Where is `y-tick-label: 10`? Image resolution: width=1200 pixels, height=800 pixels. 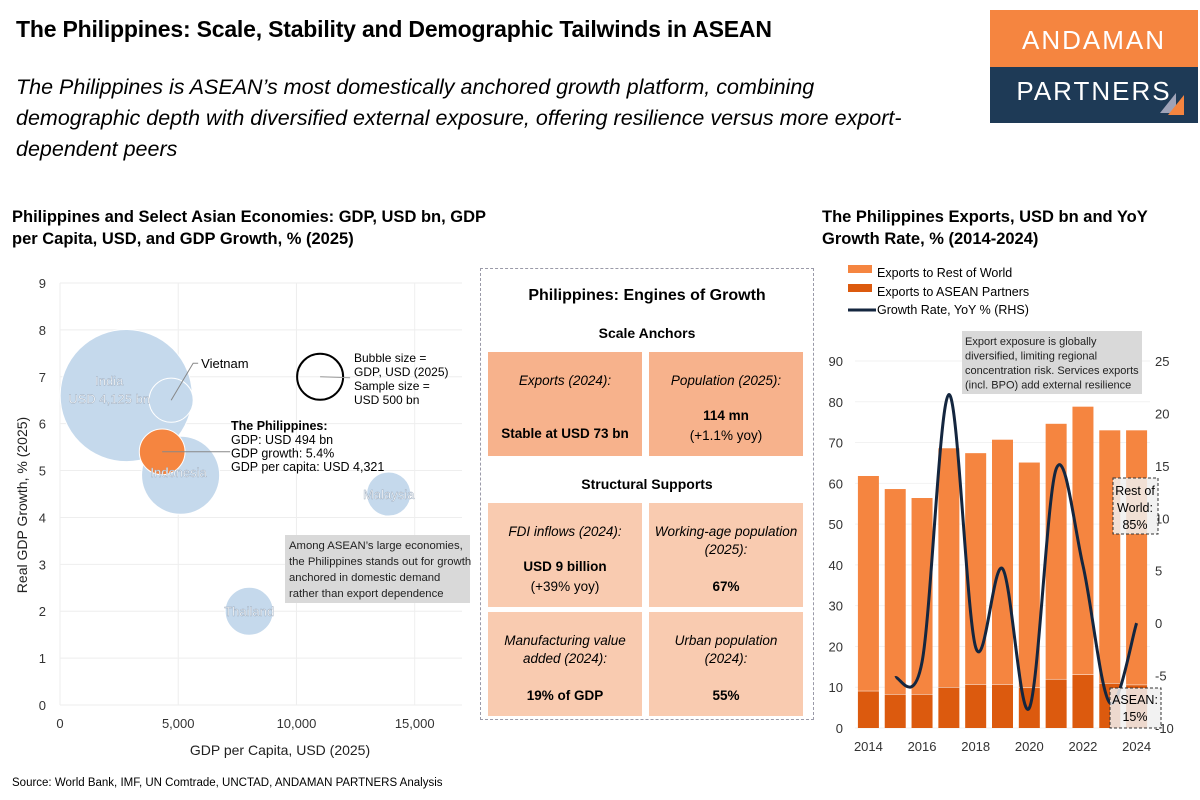 y-tick-label: 10 is located at coordinates (836, 687).